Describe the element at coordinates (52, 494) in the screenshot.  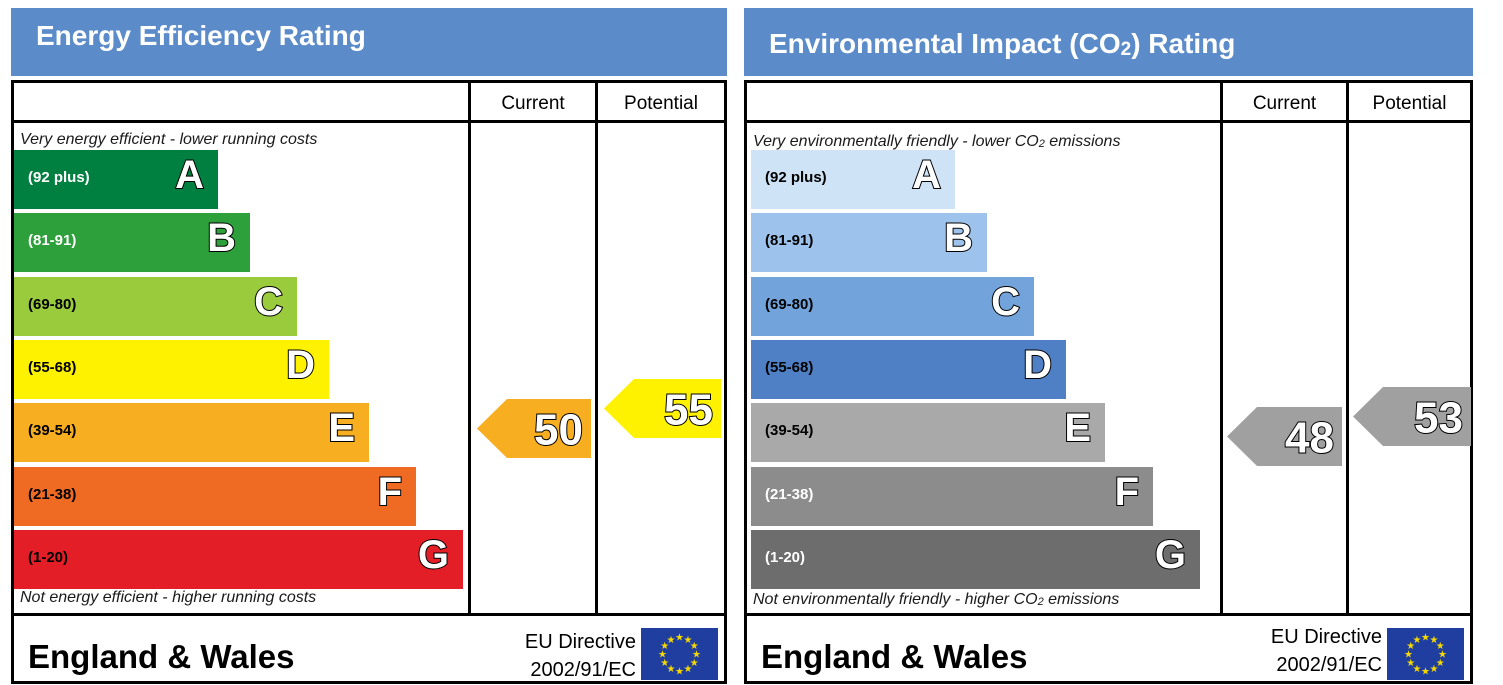
I see `band-range-label: (21-38)` at that location.